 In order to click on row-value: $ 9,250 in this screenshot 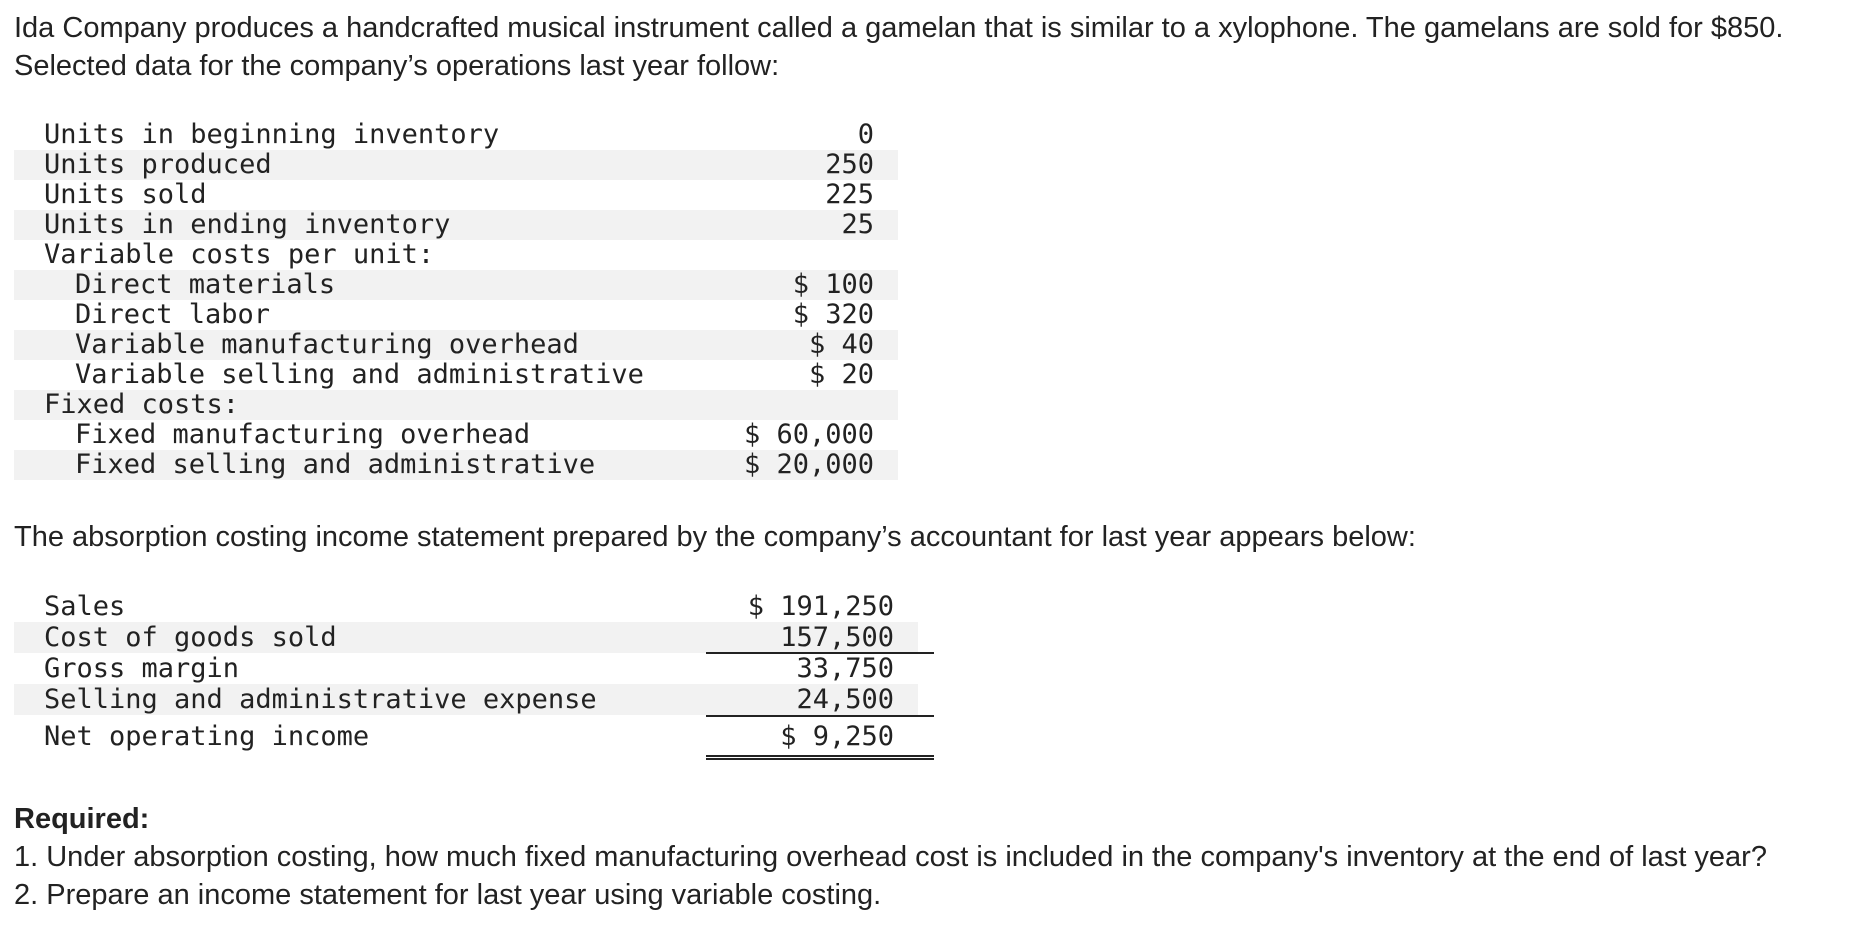, I will do `click(837, 736)`.